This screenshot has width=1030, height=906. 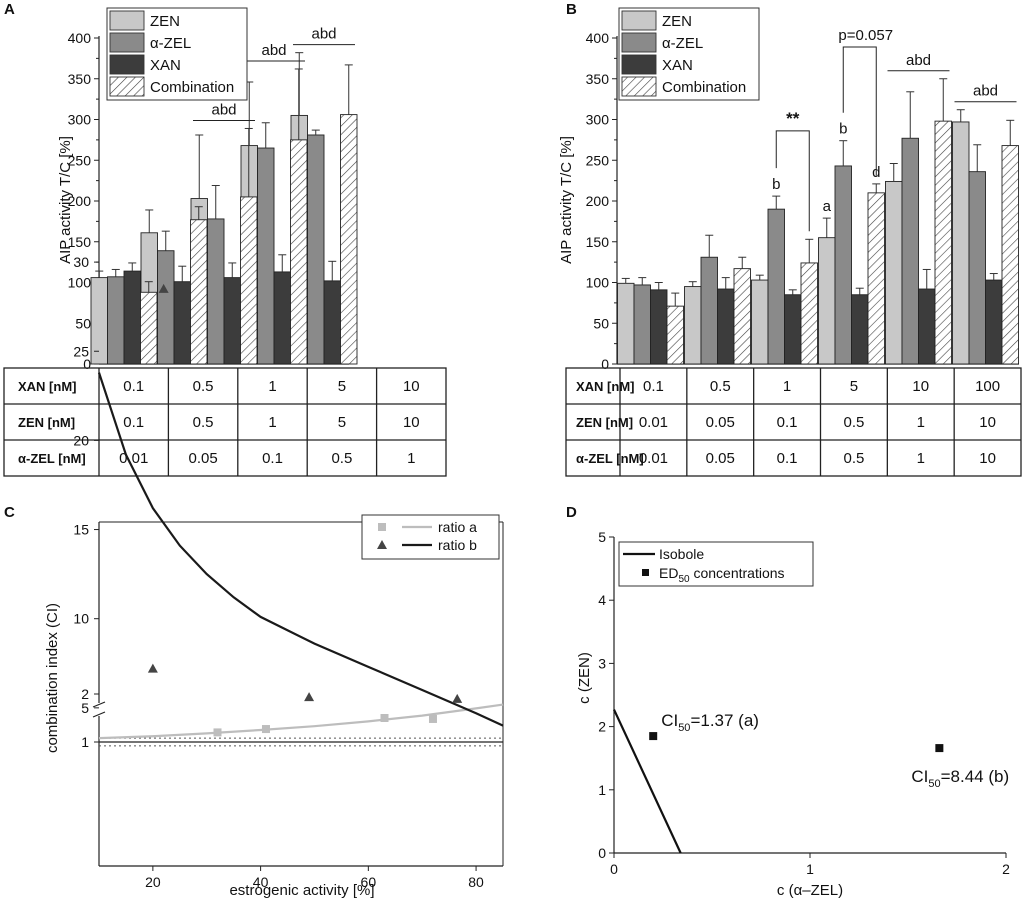 What do you see at coordinates (476, 882) in the screenshot?
I see `x-tick-label: 80` at bounding box center [476, 882].